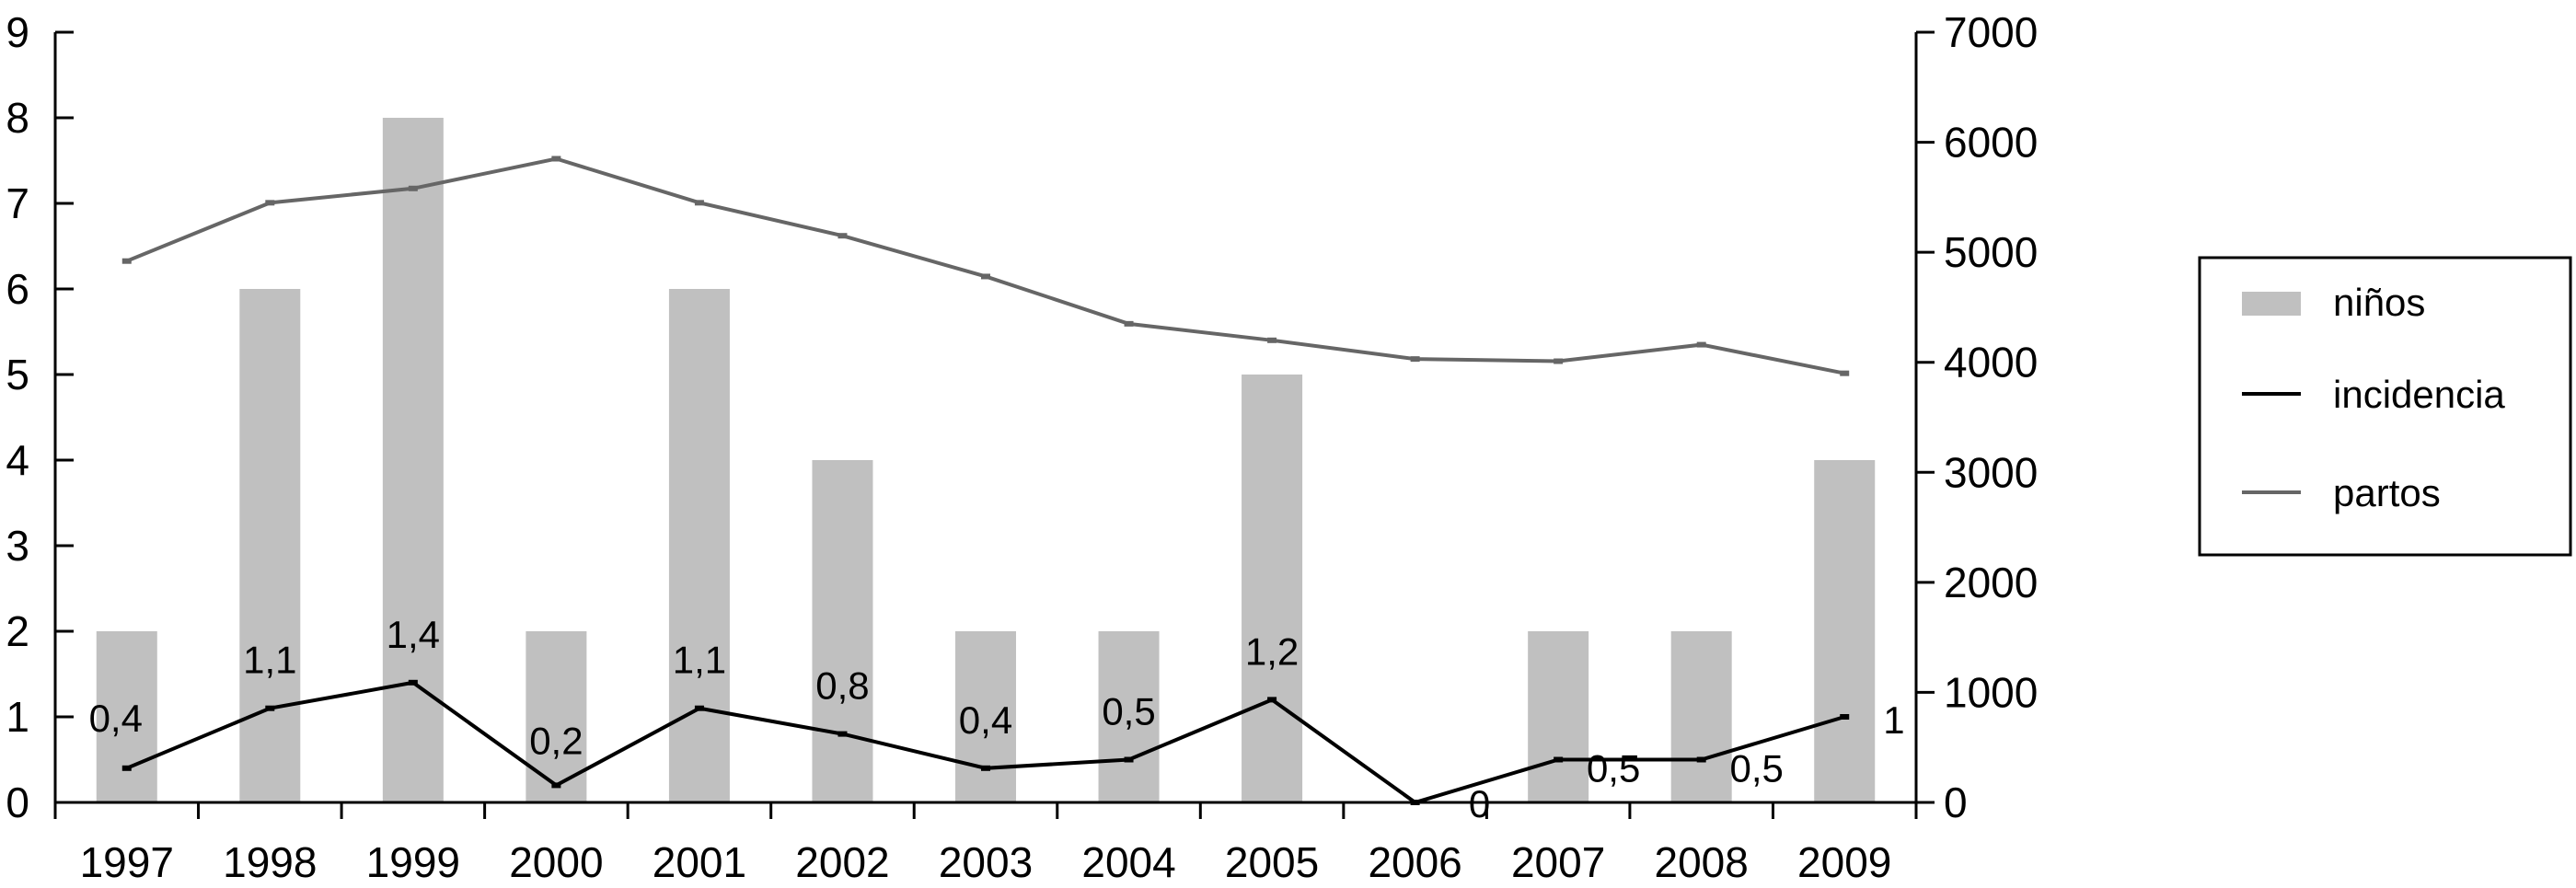 This screenshot has width=2576, height=888. I want to click on bar-ninos-2005, so click(1272, 588).